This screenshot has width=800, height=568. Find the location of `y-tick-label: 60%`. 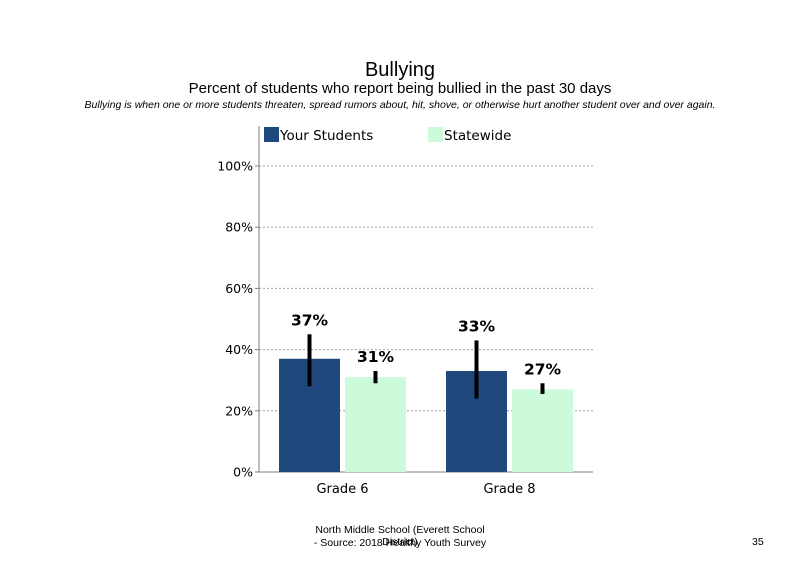

y-tick-label: 60% is located at coordinates (239, 288).